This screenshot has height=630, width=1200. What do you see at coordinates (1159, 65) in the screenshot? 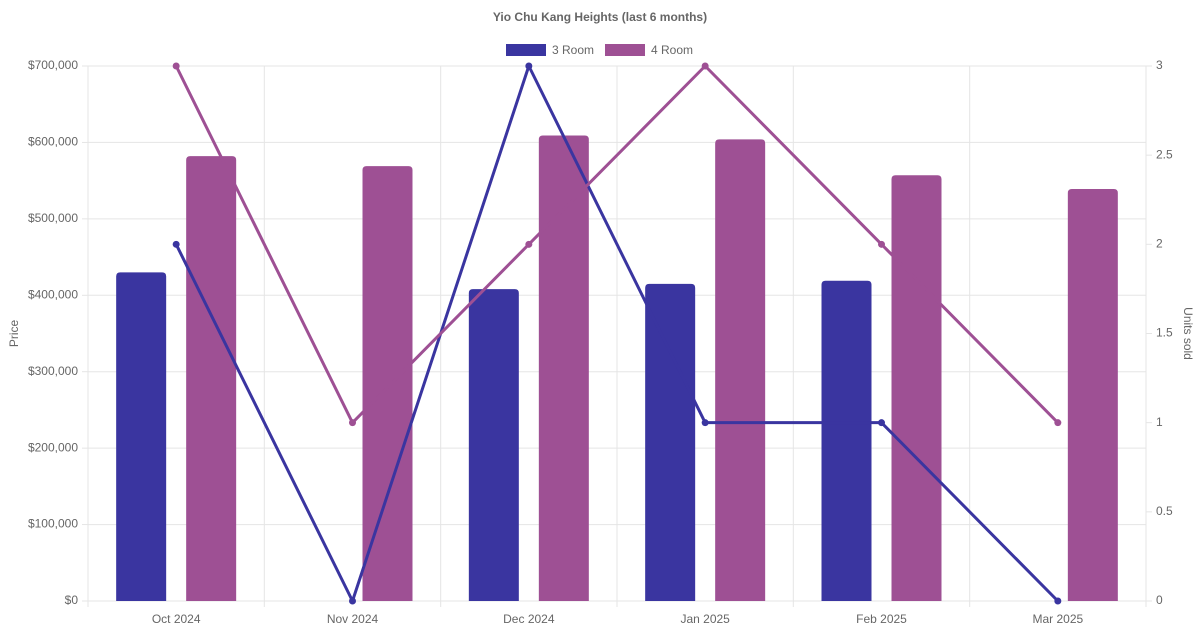
I see `y-right-tick-label: 3` at bounding box center [1159, 65].